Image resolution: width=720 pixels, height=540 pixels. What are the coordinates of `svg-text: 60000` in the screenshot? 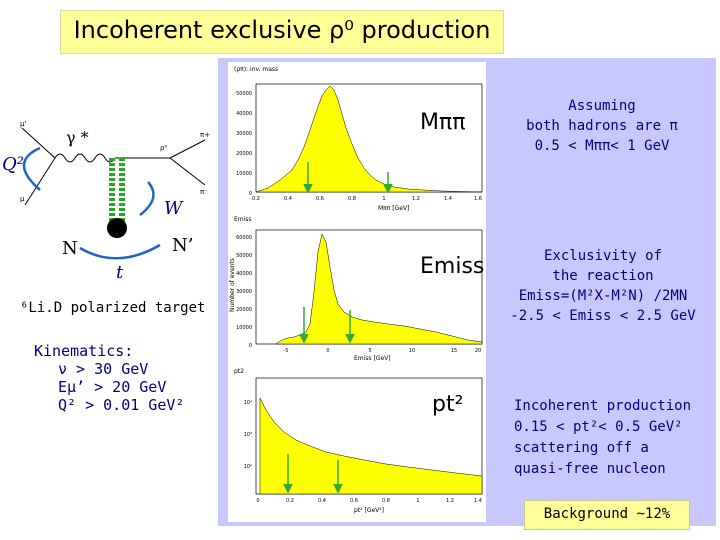 It's located at (244, 238).